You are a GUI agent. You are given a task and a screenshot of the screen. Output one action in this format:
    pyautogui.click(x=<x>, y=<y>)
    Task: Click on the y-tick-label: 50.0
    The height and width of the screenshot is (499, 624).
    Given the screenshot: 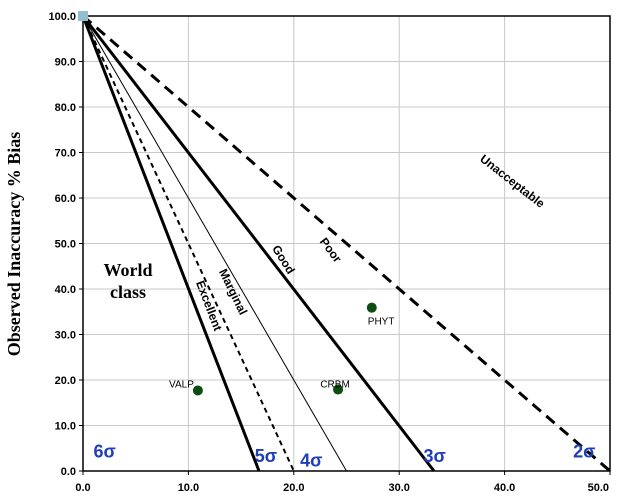 What is the action you would take?
    pyautogui.click(x=65, y=245)
    